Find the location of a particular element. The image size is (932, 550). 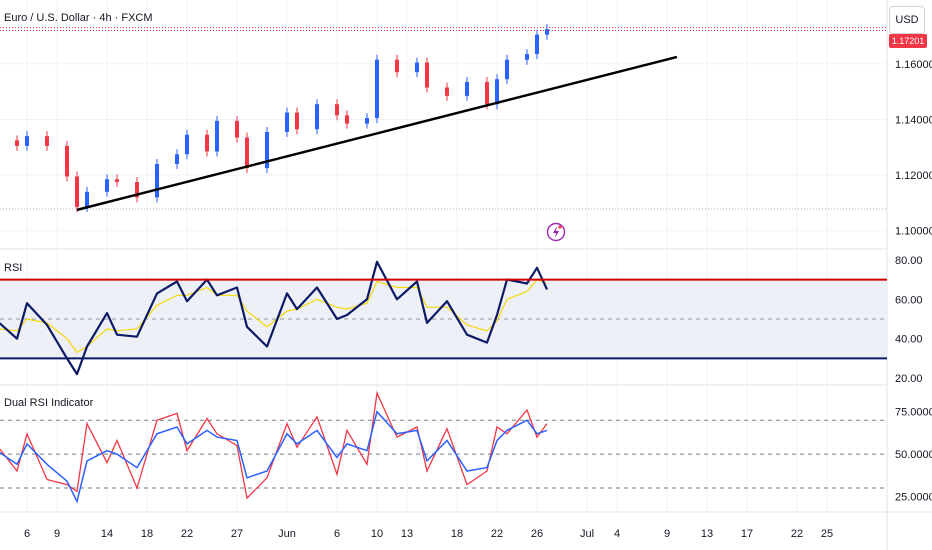

rsi-axis-tick-label: 60.00 is located at coordinates (909, 300).